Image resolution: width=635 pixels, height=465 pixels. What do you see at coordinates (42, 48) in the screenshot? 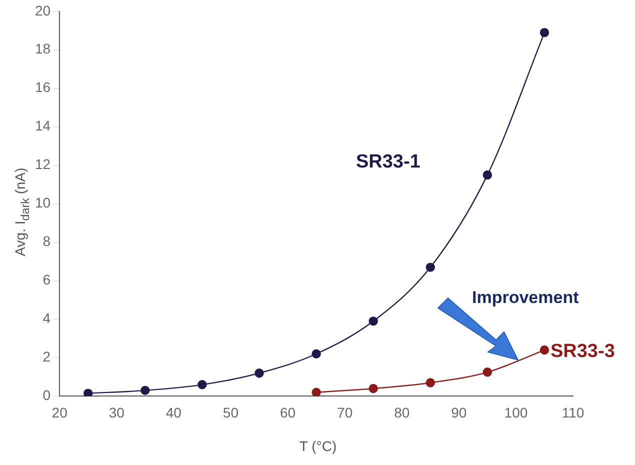
I see `y-tick-label: 18` at bounding box center [42, 48].